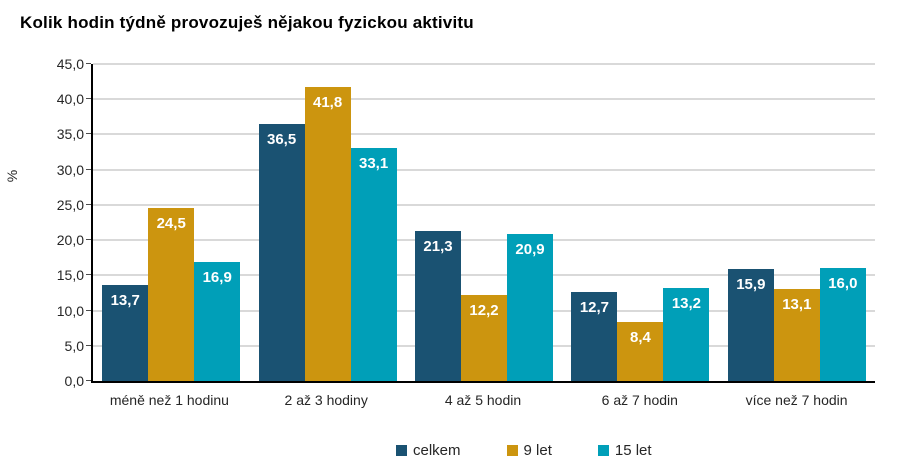 This screenshot has width=897, height=472. I want to click on bar-value-label: 16,0, so click(843, 284).